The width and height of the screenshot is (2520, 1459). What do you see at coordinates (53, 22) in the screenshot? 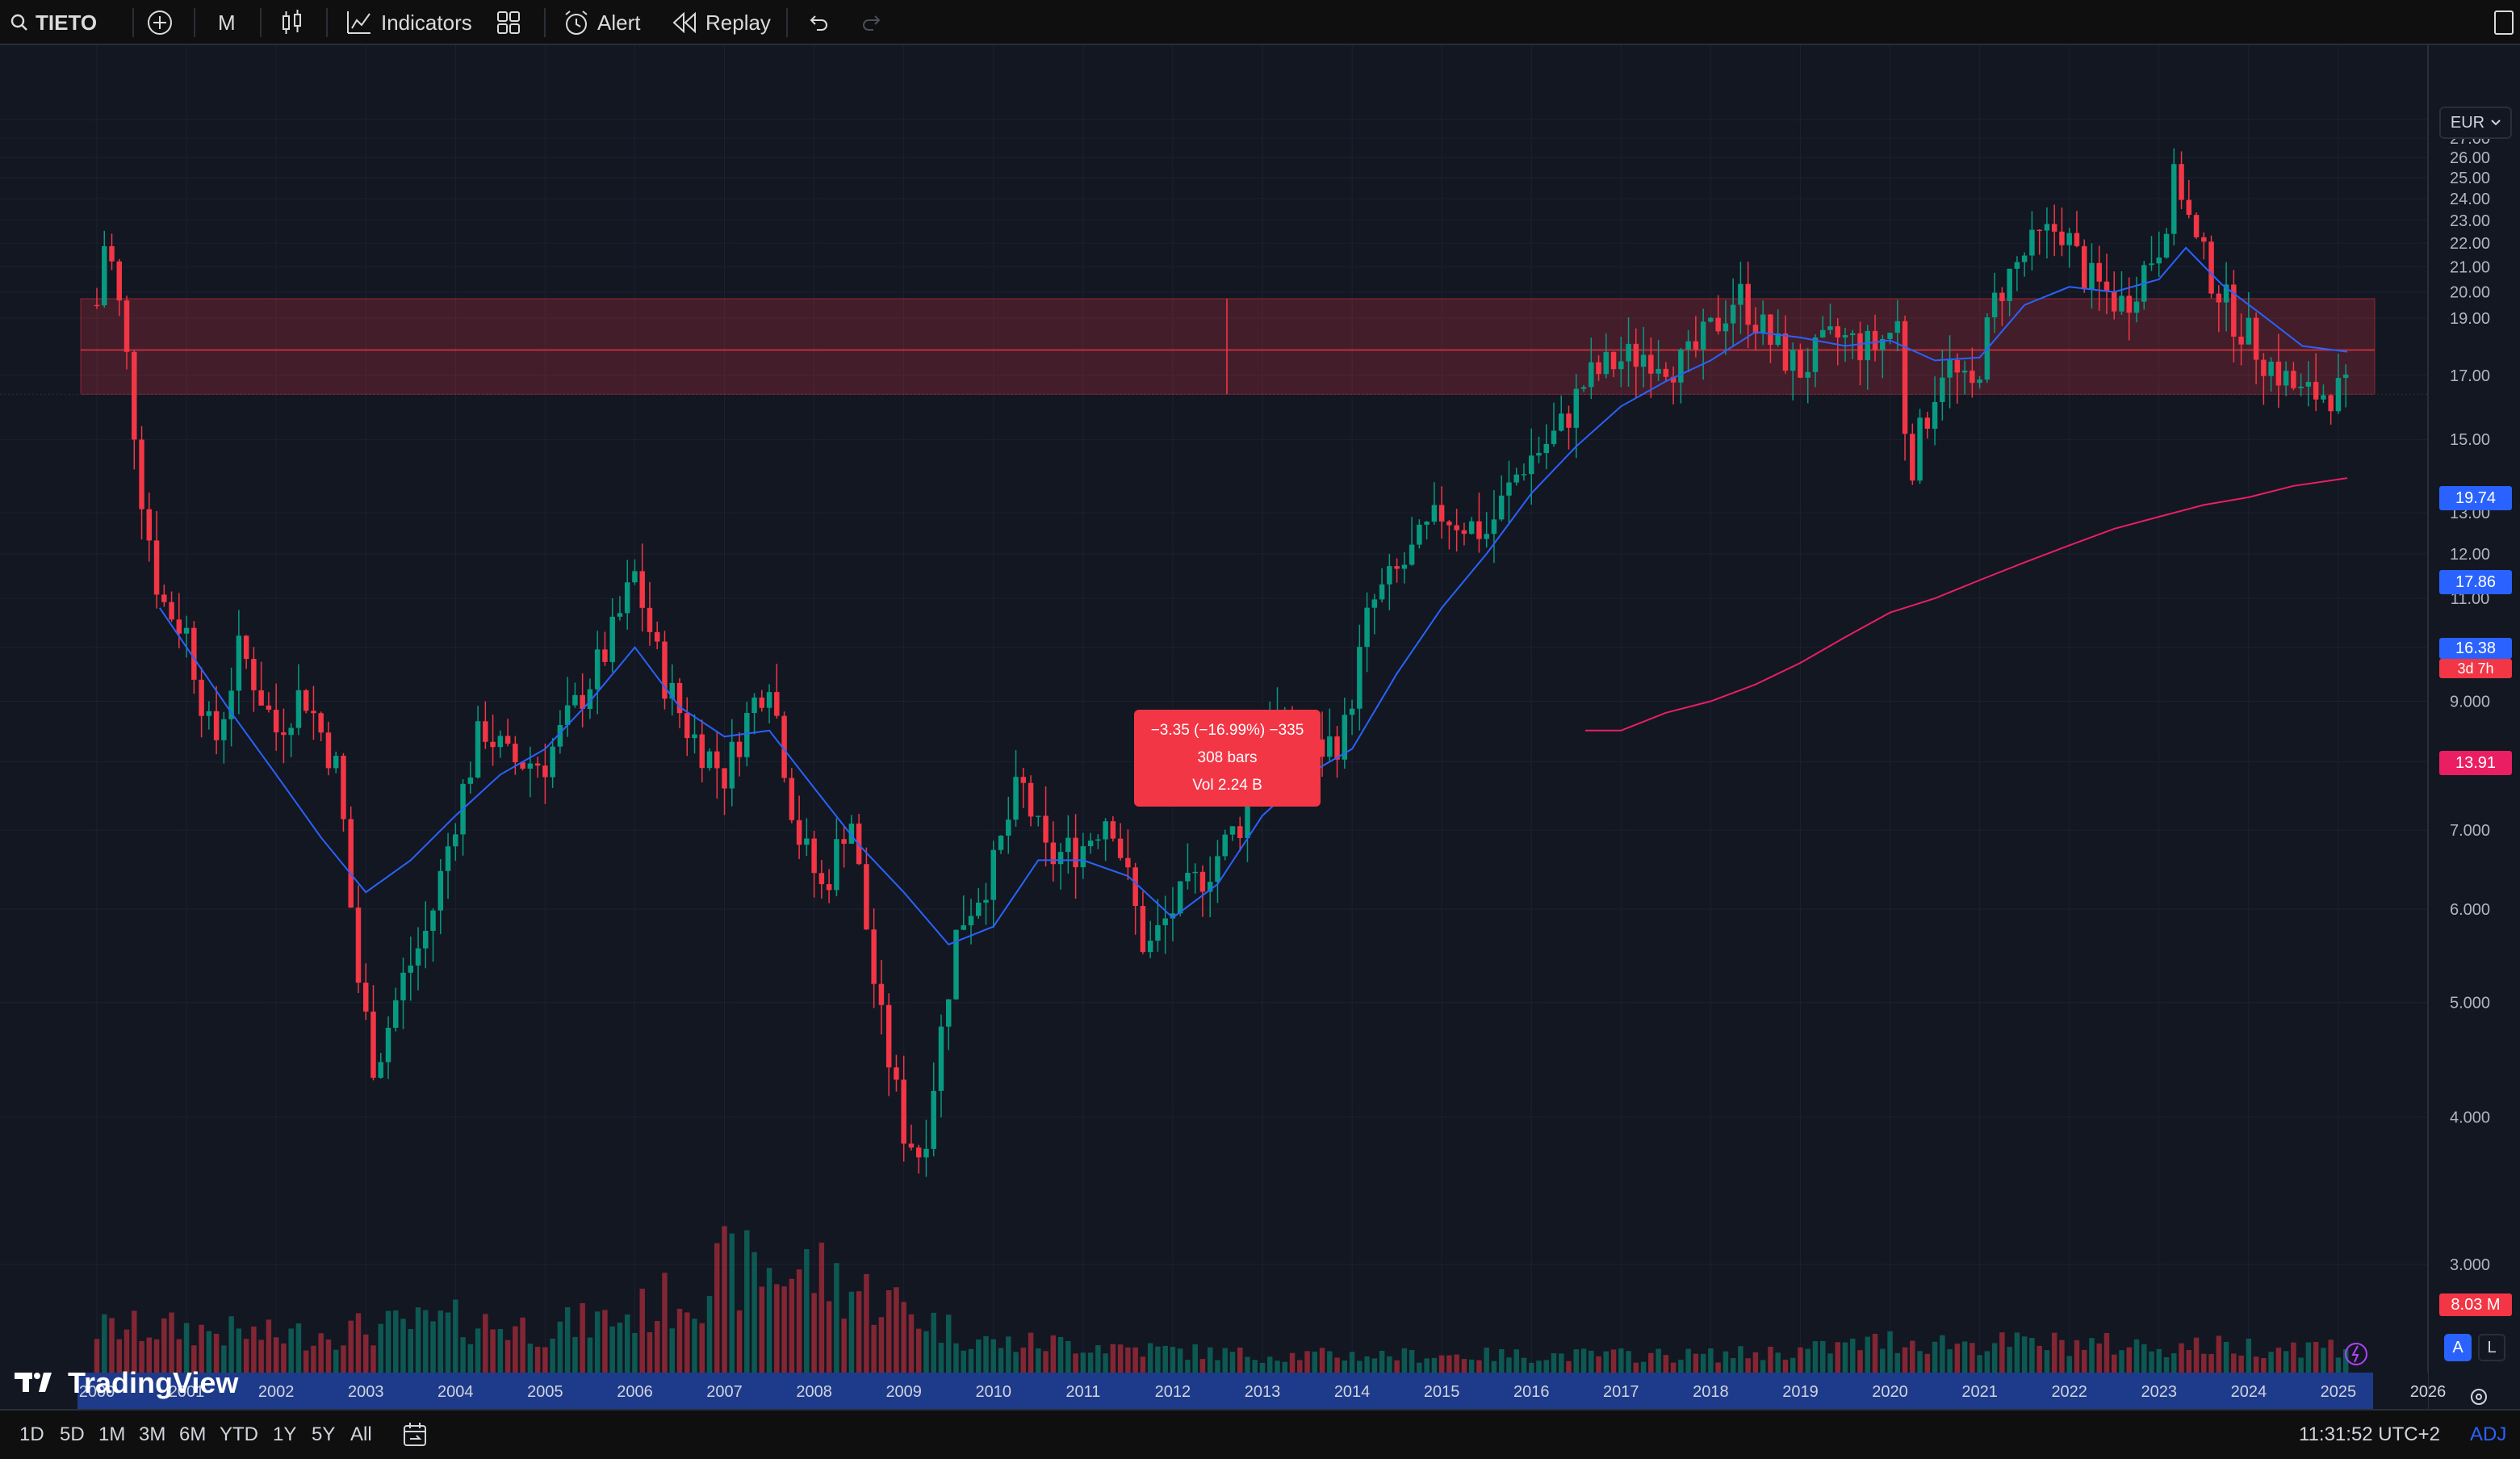
I see `symbol-search: TIETO` at bounding box center [53, 22].